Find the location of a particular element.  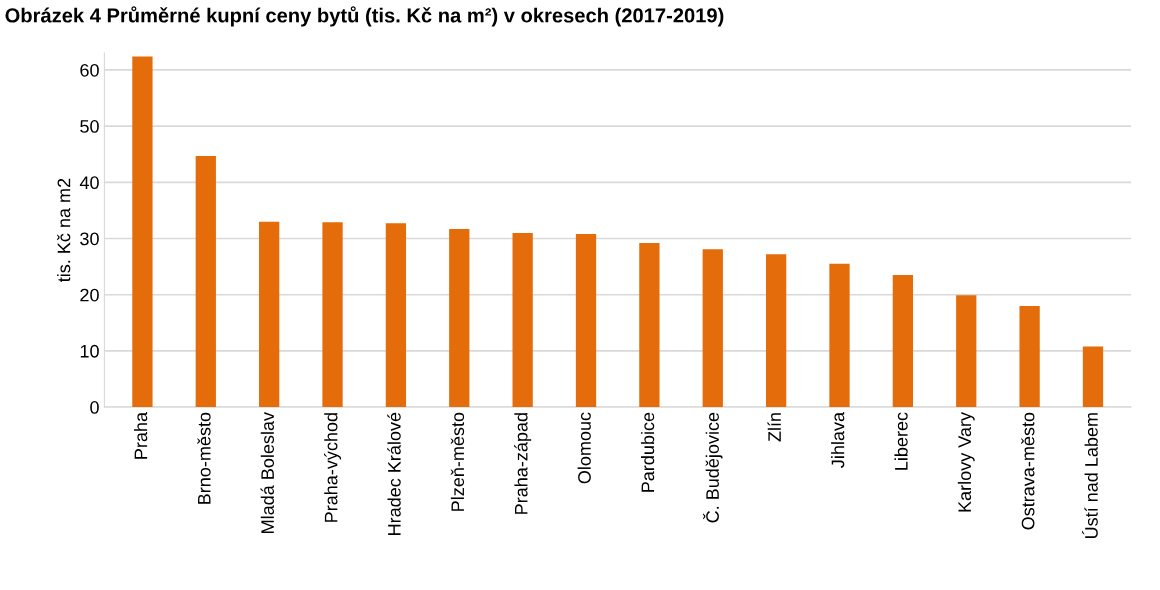

x-tick-label: Brno-město is located at coordinates (204, 458).